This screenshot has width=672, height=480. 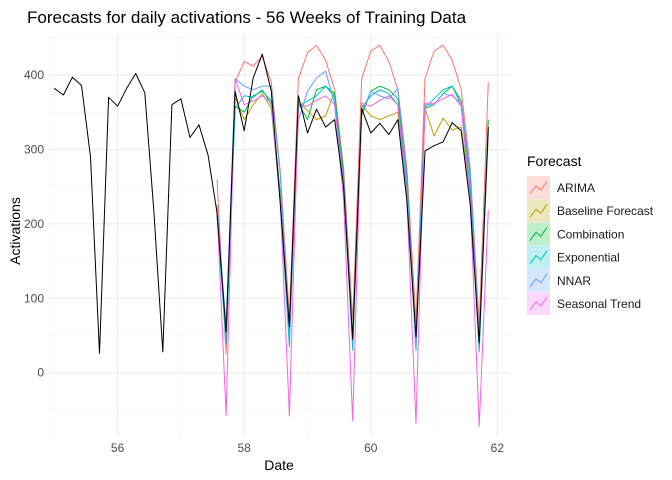 What do you see at coordinates (279, 465) in the screenshot?
I see `x-axis-title: Date` at bounding box center [279, 465].